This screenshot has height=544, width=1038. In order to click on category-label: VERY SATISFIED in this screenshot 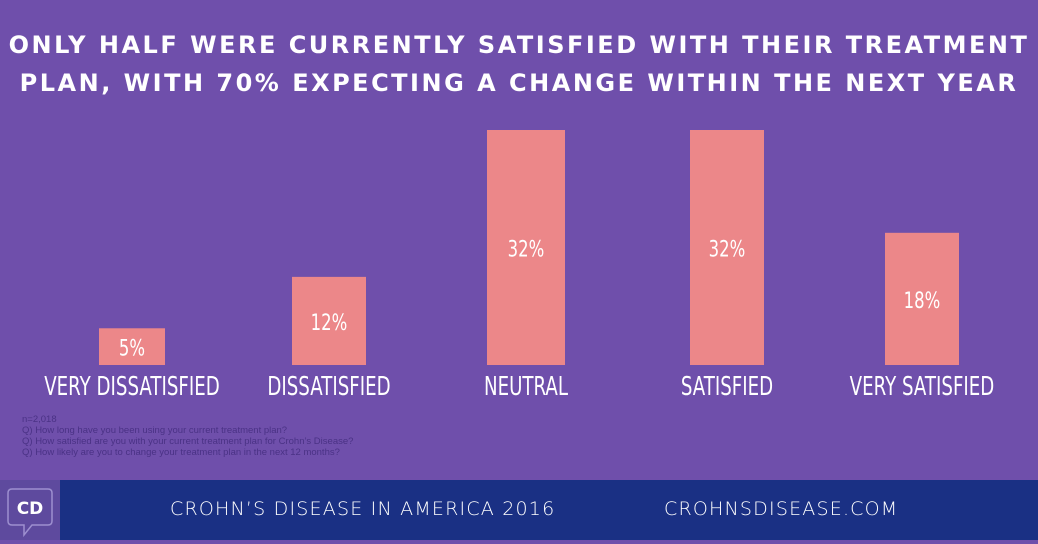, I will do `click(922, 387)`.